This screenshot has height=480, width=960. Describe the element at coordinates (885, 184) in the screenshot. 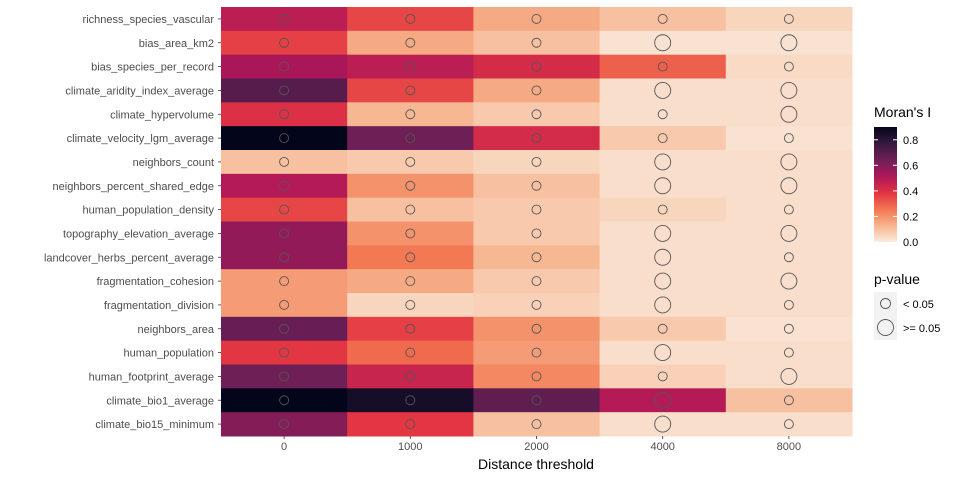

I see `colorbar` at that location.